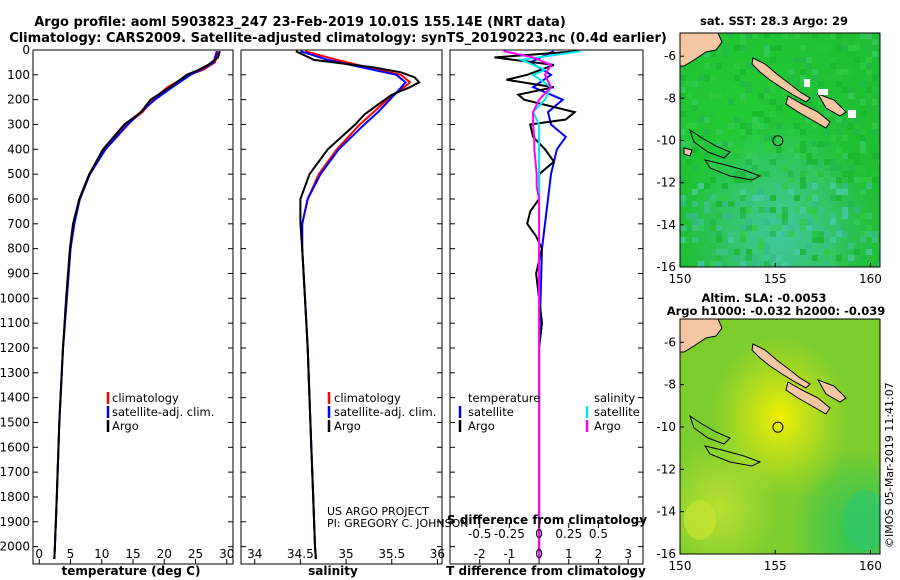 Image resolution: width=900 pixels, height=580 pixels. Describe the element at coordinates (852, 114) in the screenshot. I see `missing-data-cell` at that location.